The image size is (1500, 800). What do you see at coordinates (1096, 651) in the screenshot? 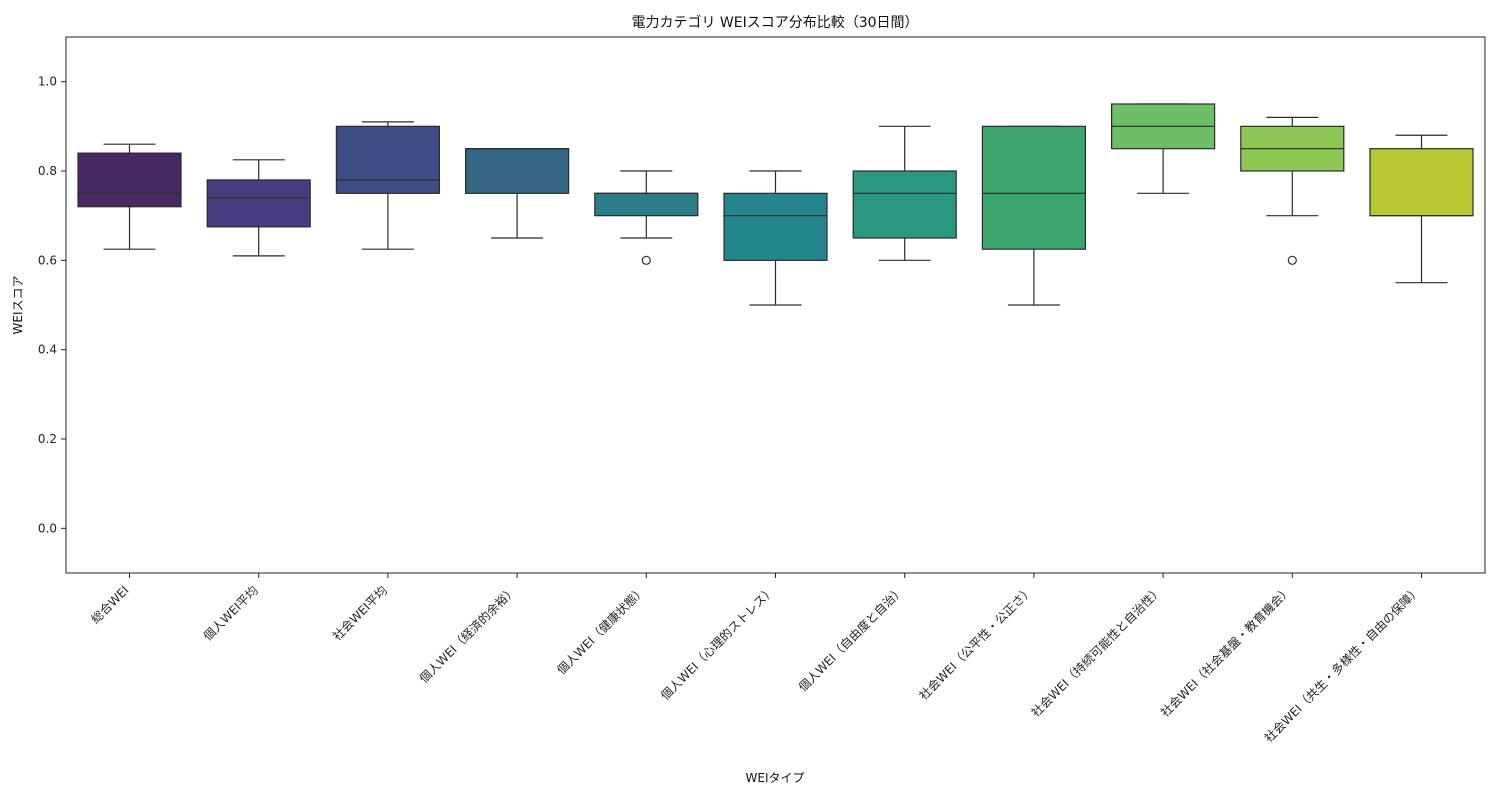
I see `x-tick-label: 社会WEI（持続可能性と自治性）` at bounding box center [1096, 651].